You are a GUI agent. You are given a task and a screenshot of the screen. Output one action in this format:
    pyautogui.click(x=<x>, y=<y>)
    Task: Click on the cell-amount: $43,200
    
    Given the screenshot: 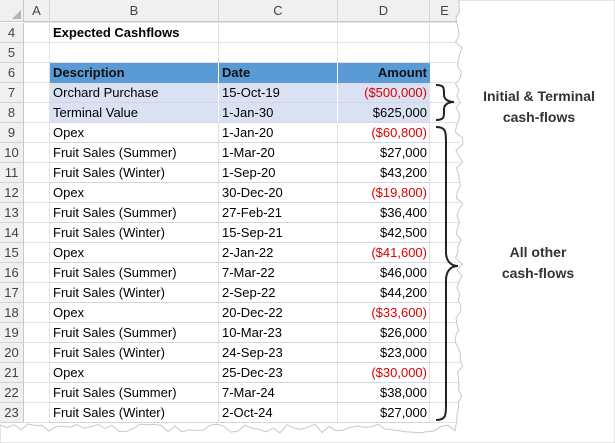 What is the action you would take?
    pyautogui.click(x=384, y=173)
    